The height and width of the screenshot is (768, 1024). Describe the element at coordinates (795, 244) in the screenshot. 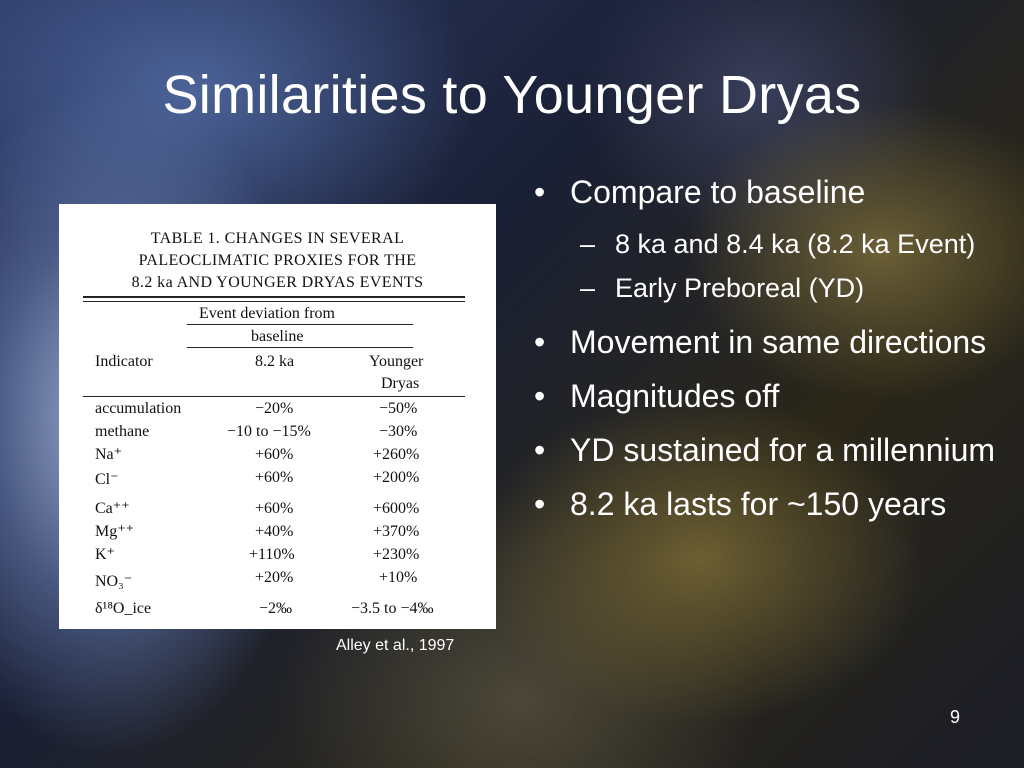

I see `sub-bullet-text: 8 ka and 8.4 ka (8.2 ka Event)` at that location.